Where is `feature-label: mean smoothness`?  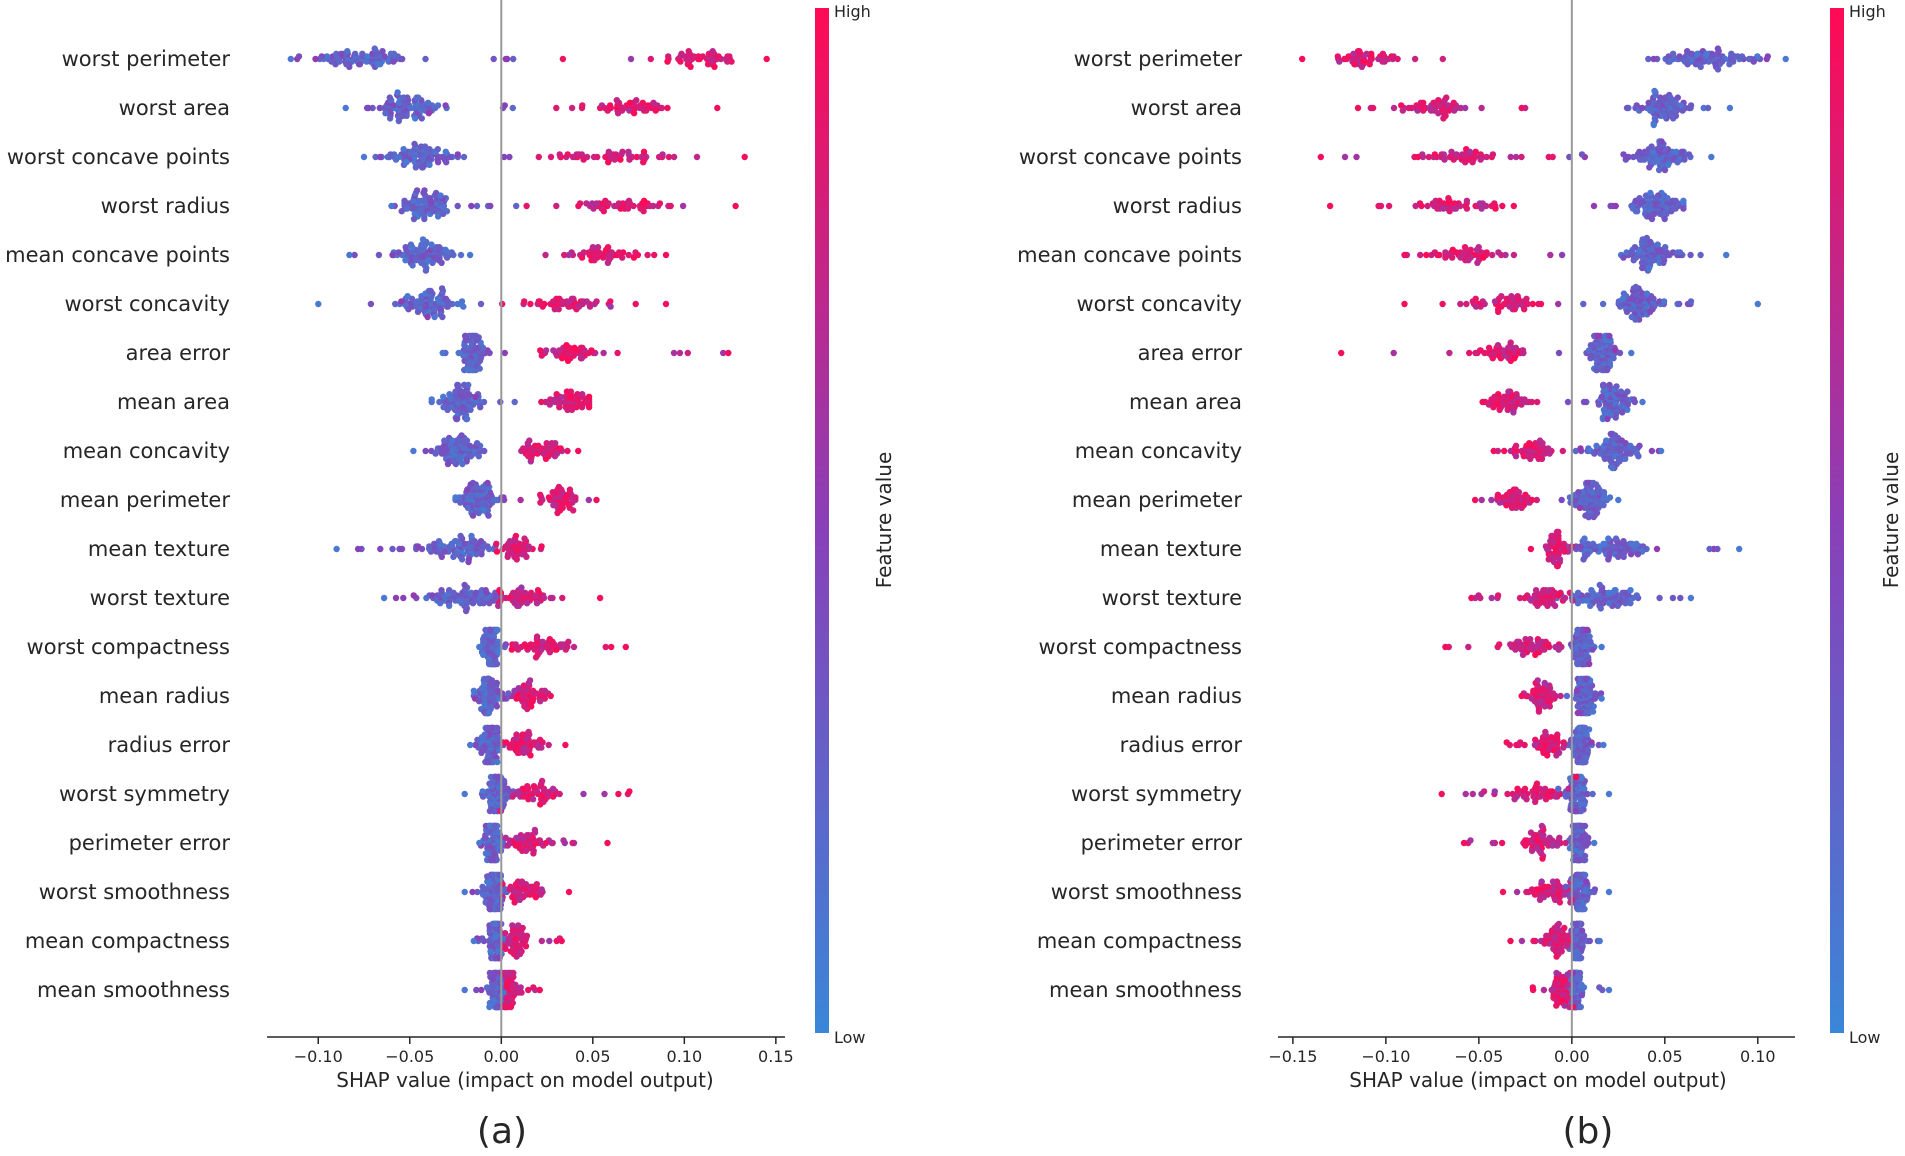
feature-label: mean smoothness is located at coordinates (133, 990).